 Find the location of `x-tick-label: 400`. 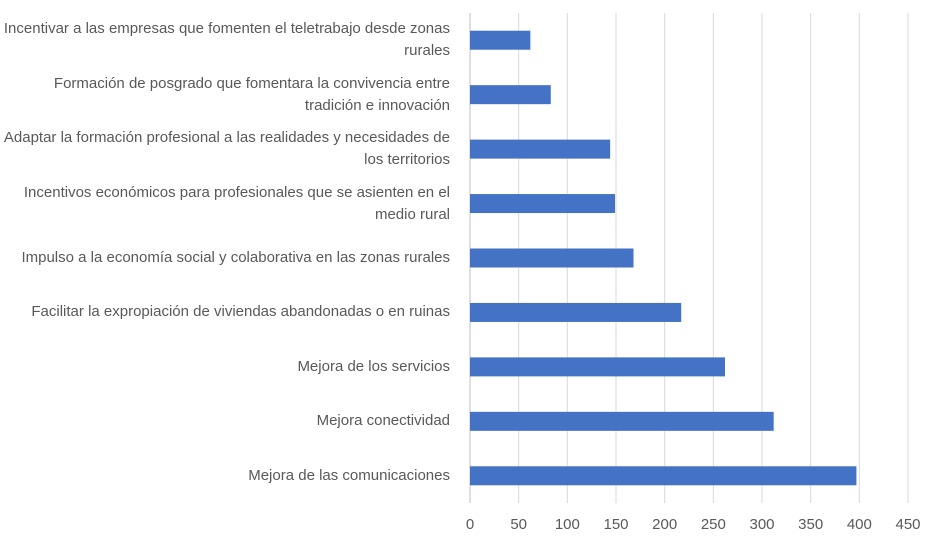

x-tick-label: 400 is located at coordinates (859, 524).